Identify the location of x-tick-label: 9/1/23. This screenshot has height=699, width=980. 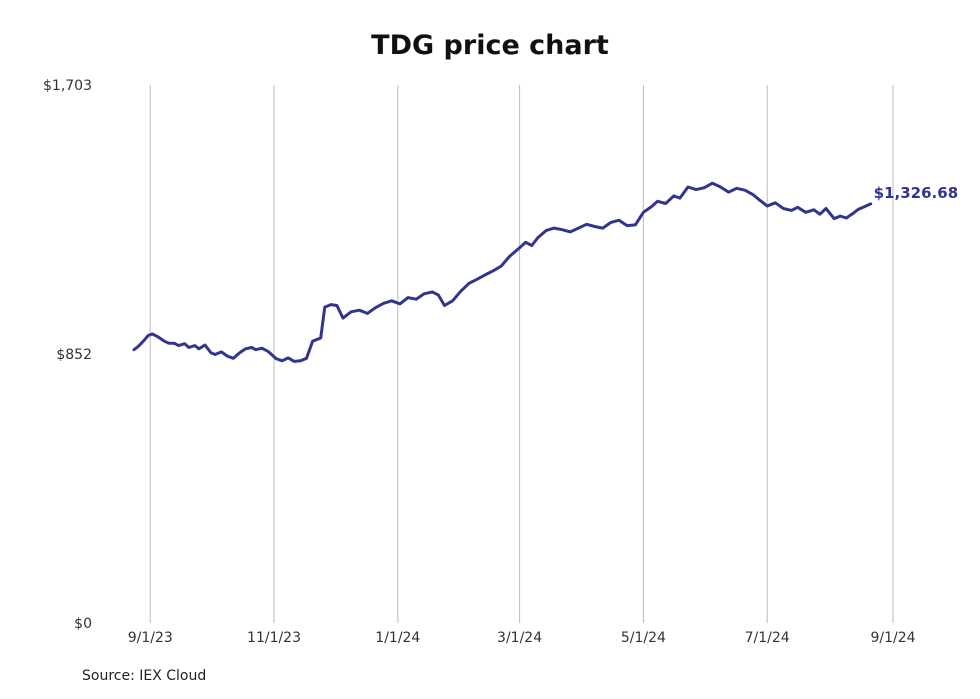
(150, 638).